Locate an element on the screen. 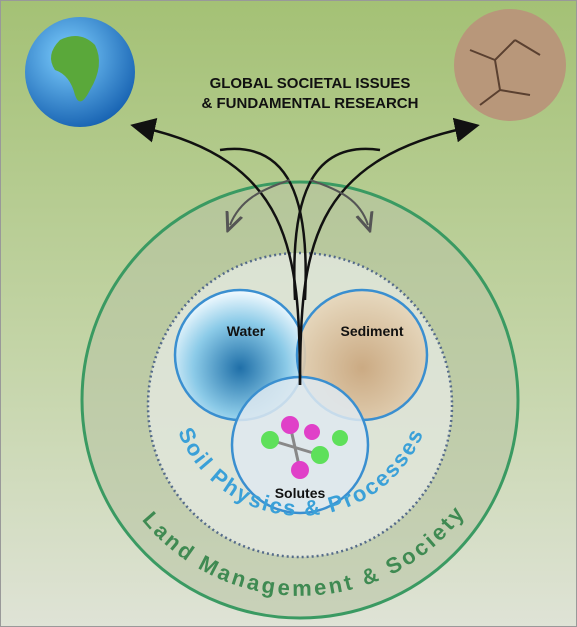 The height and width of the screenshot is (627, 577). molecule is located at coordinates (304, 447).